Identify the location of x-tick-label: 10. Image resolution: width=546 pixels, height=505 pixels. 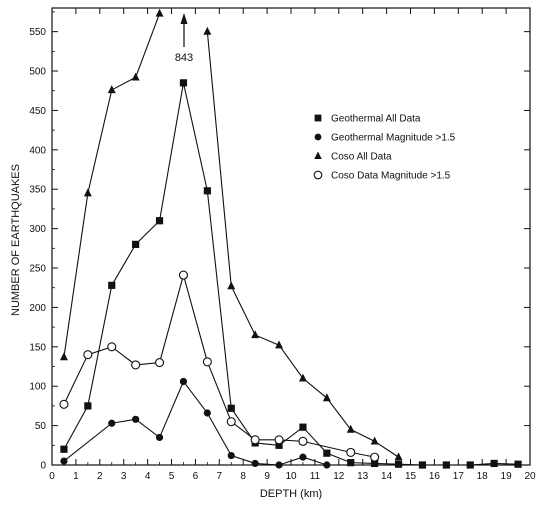
(291, 476).